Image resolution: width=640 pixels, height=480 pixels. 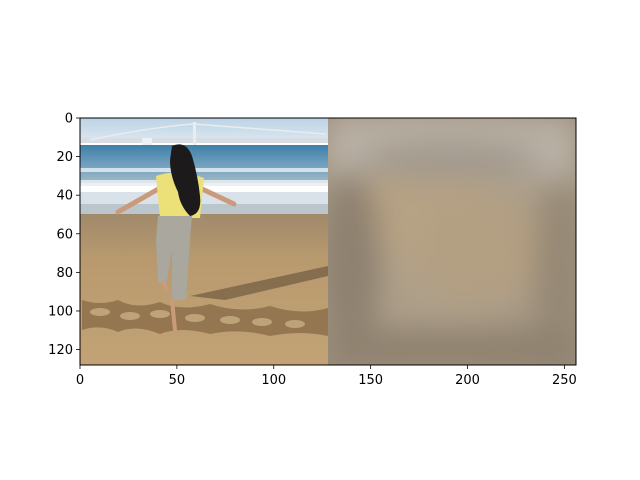 I want to click on x-tick-label: 150, so click(x=370, y=380).